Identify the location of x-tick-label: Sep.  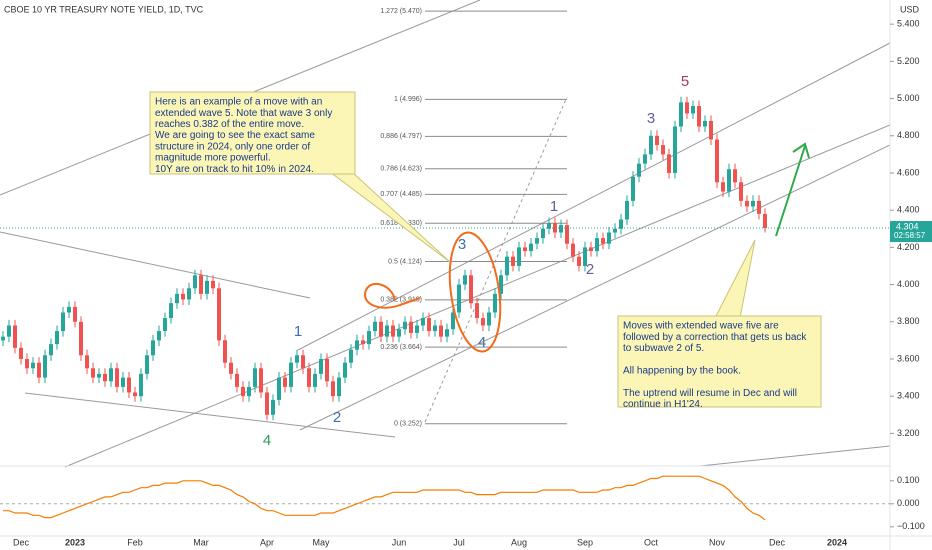
(585, 542).